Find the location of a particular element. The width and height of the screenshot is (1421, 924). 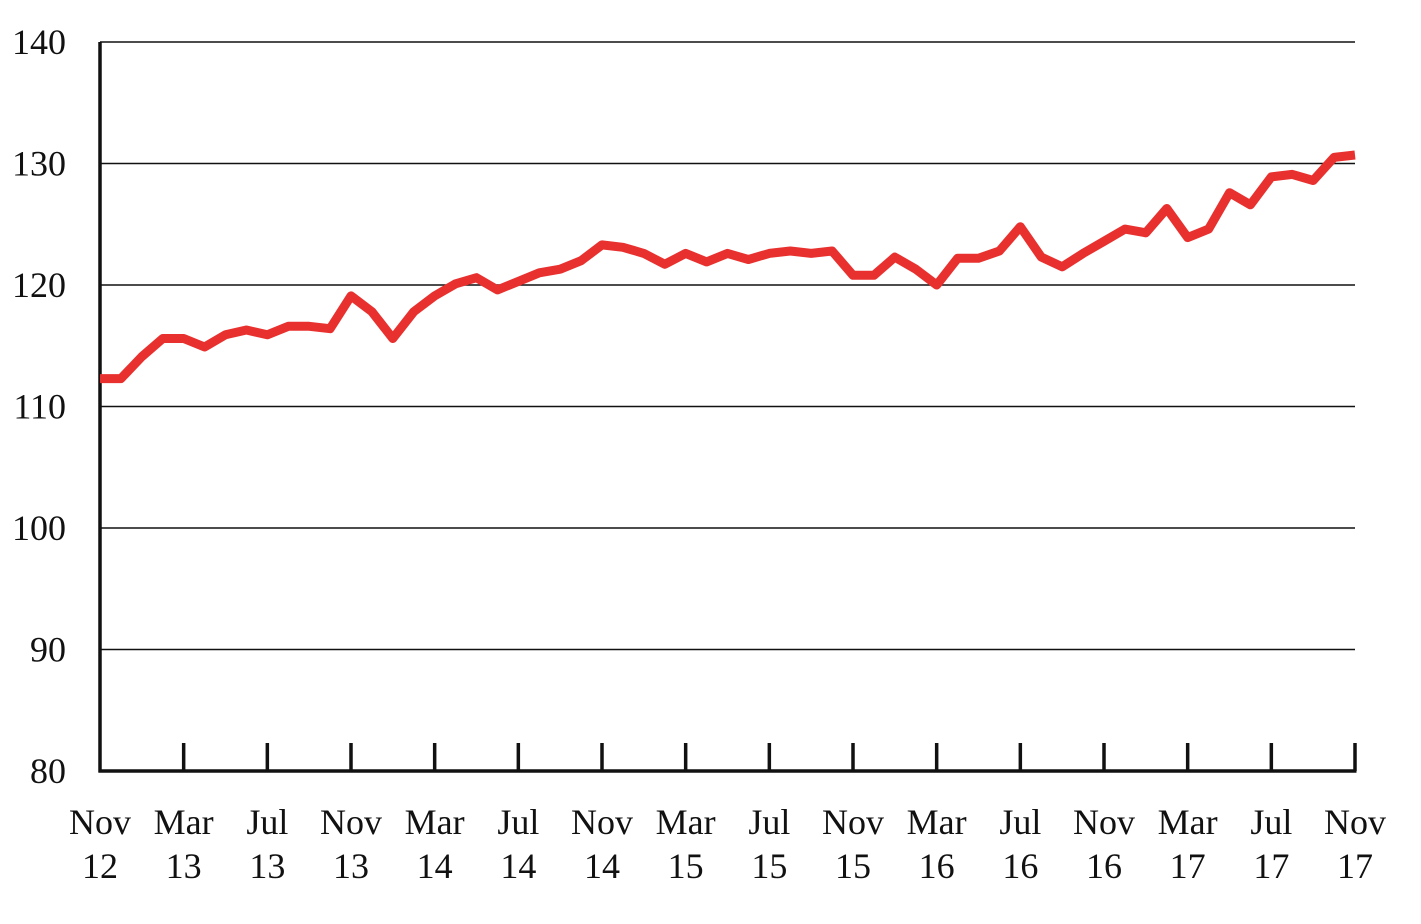

y-tick-label-140: 140 is located at coordinates (39, 42).